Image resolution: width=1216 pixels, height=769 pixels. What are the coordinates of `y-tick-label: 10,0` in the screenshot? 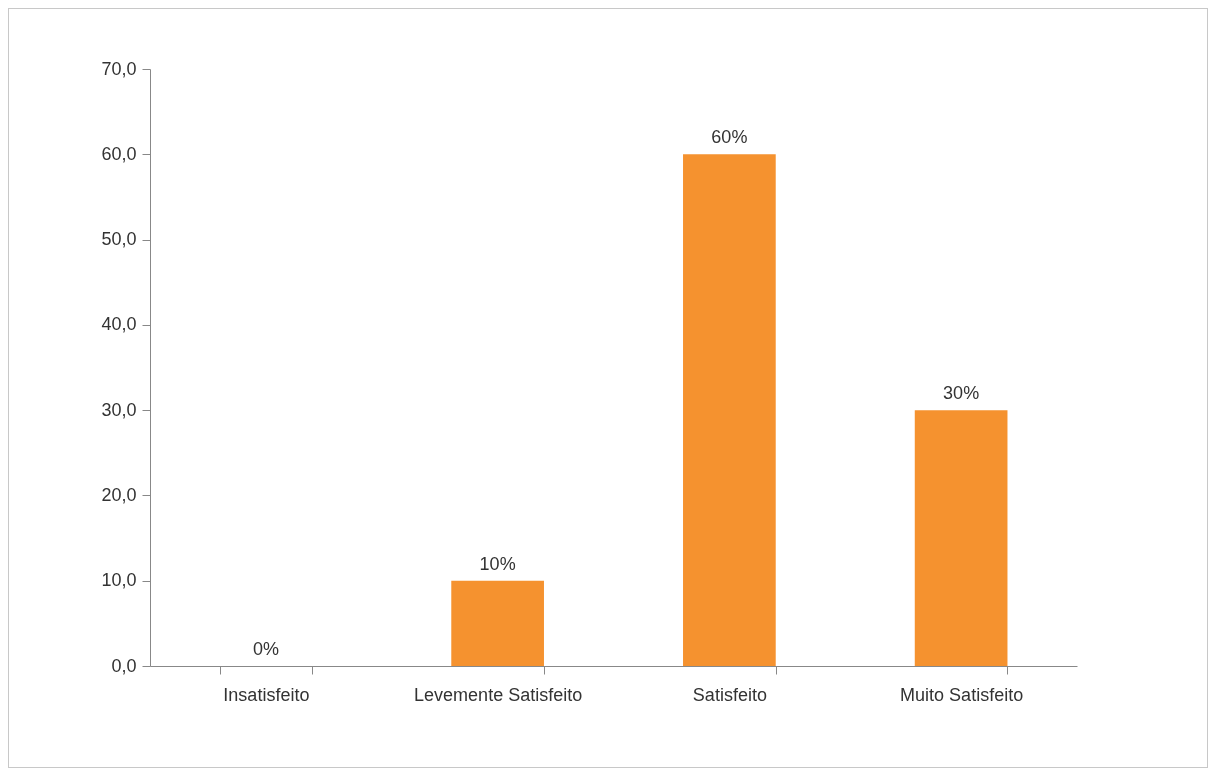 It's located at (119, 580).